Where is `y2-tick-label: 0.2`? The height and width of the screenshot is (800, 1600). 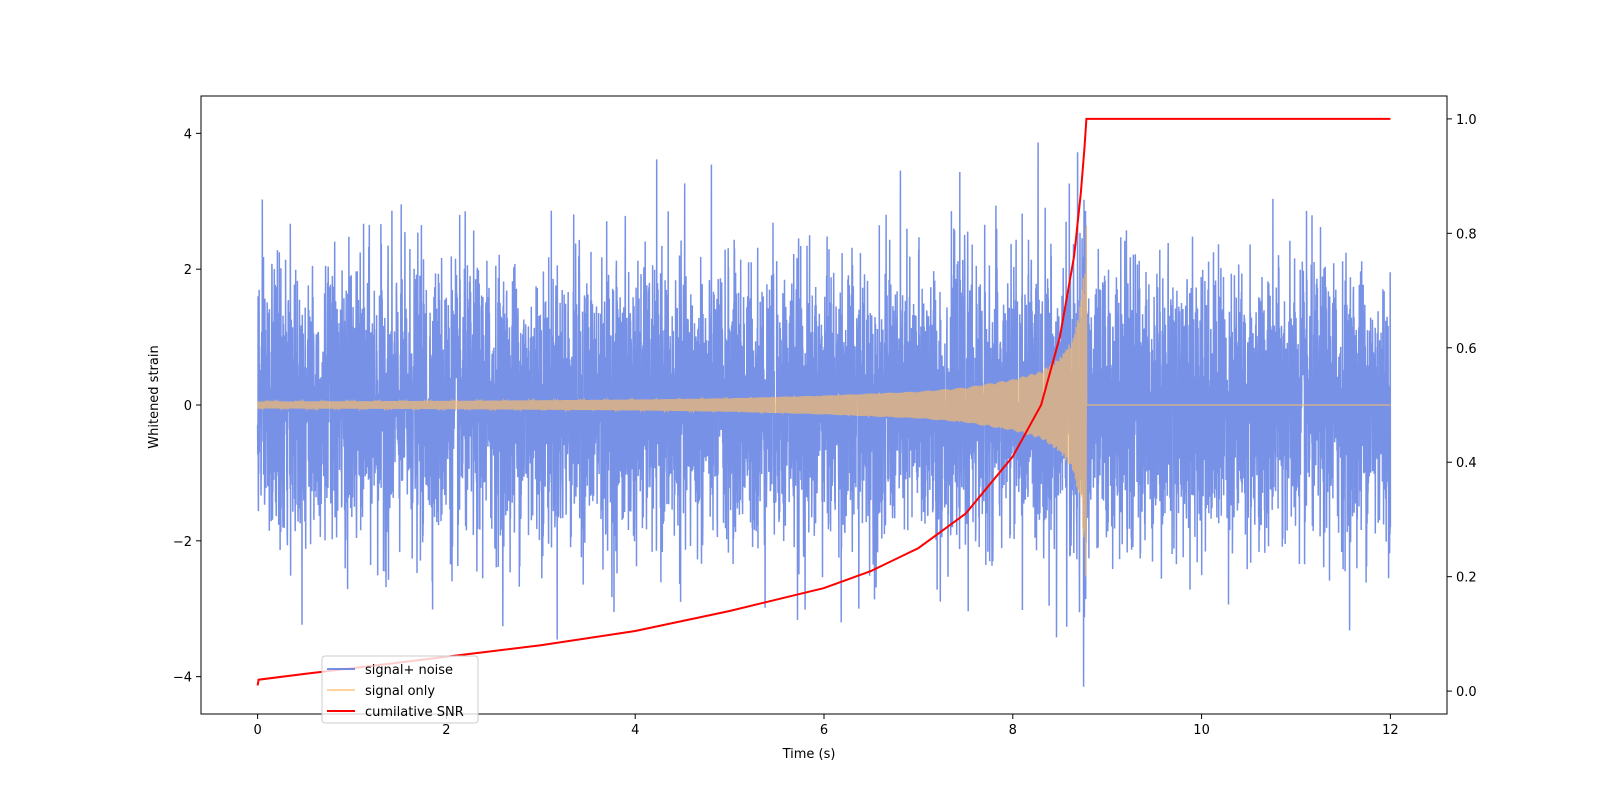
y2-tick-label: 0.2 is located at coordinates (1466, 578).